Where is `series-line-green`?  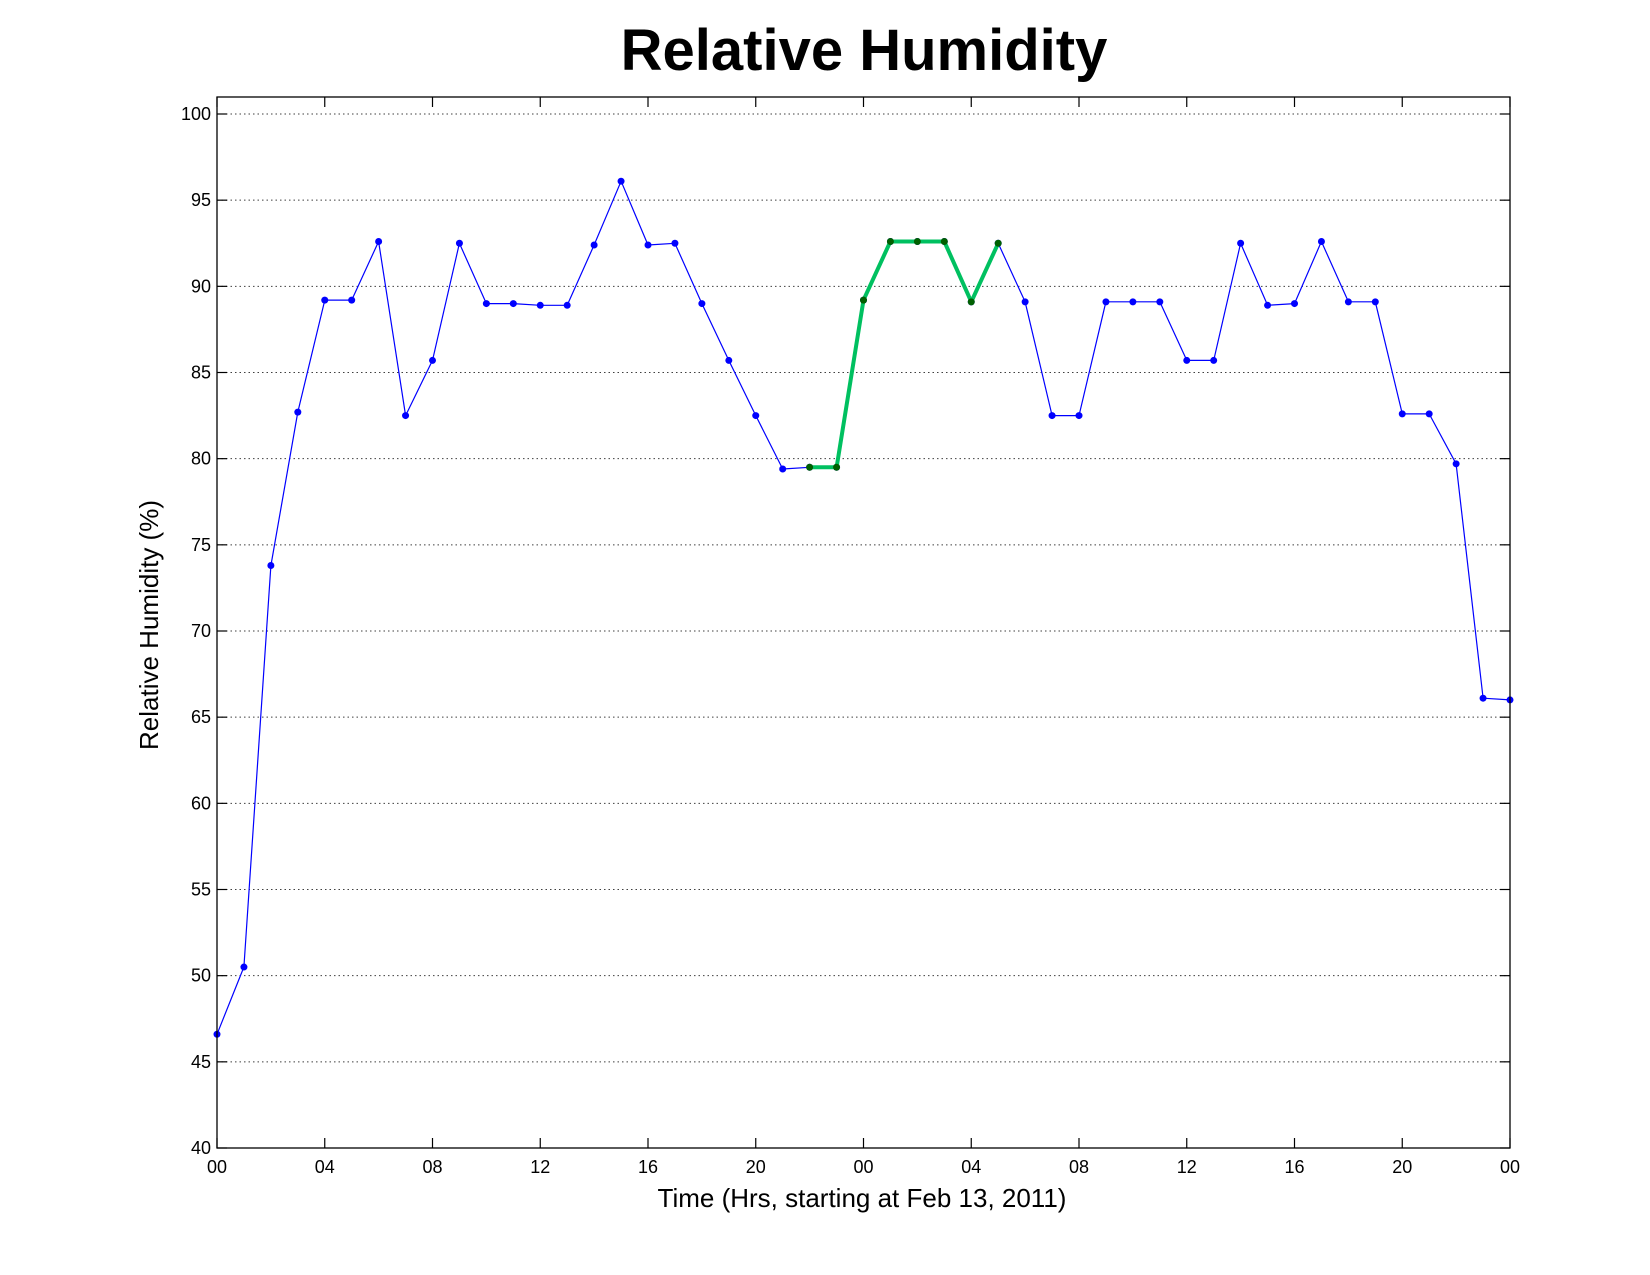 series-line-green is located at coordinates (905, 354).